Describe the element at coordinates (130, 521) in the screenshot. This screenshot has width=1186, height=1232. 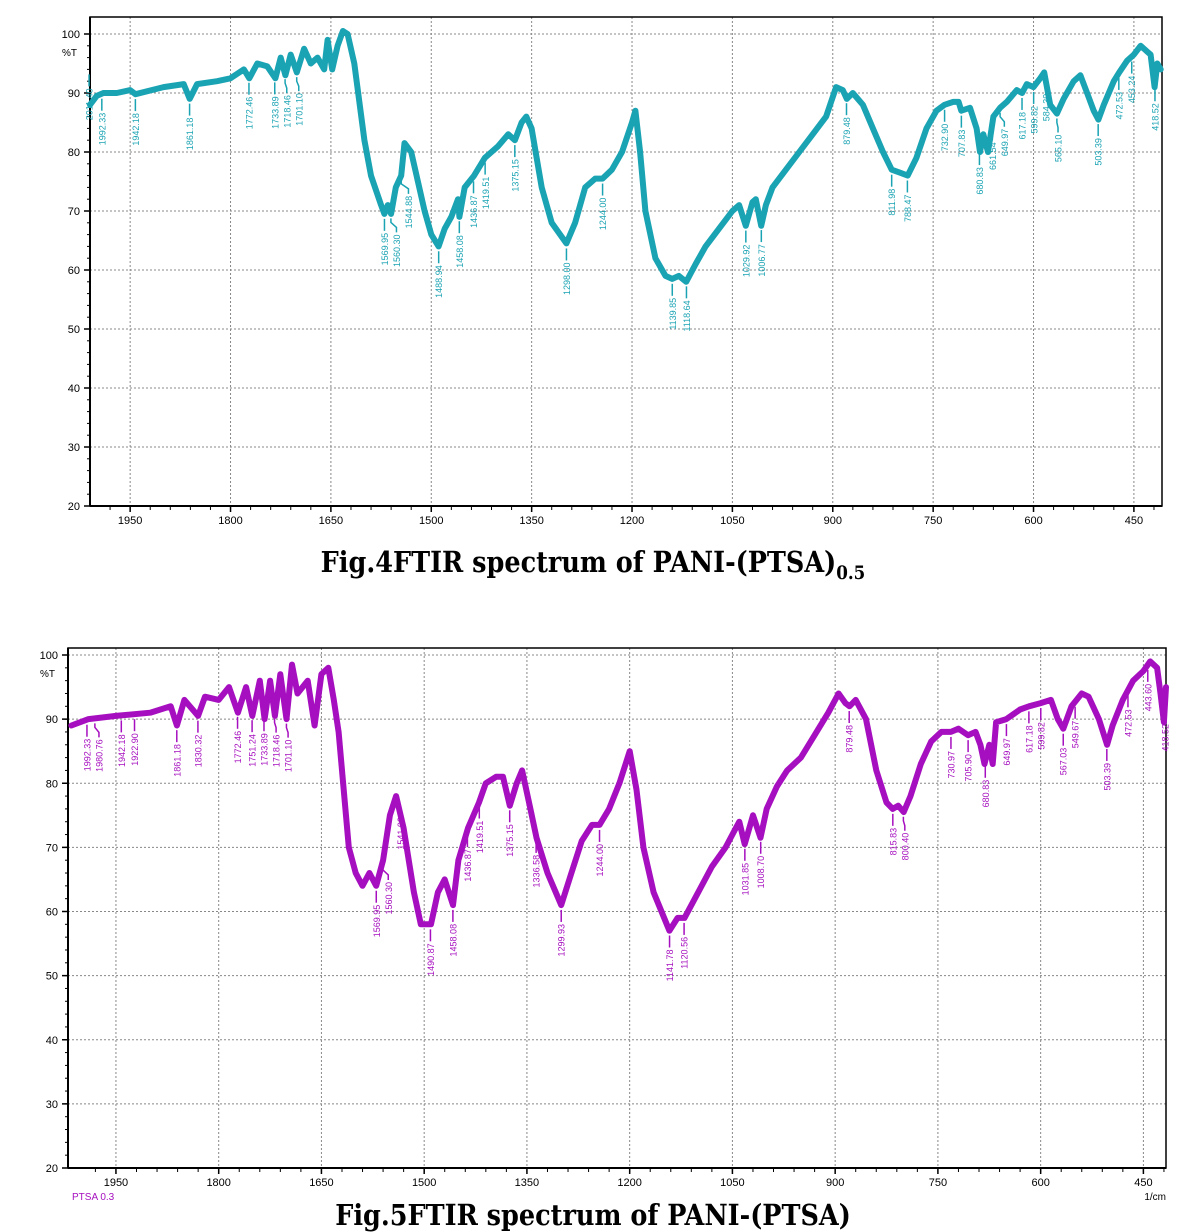
I see `x-tick-label: 1950` at that location.